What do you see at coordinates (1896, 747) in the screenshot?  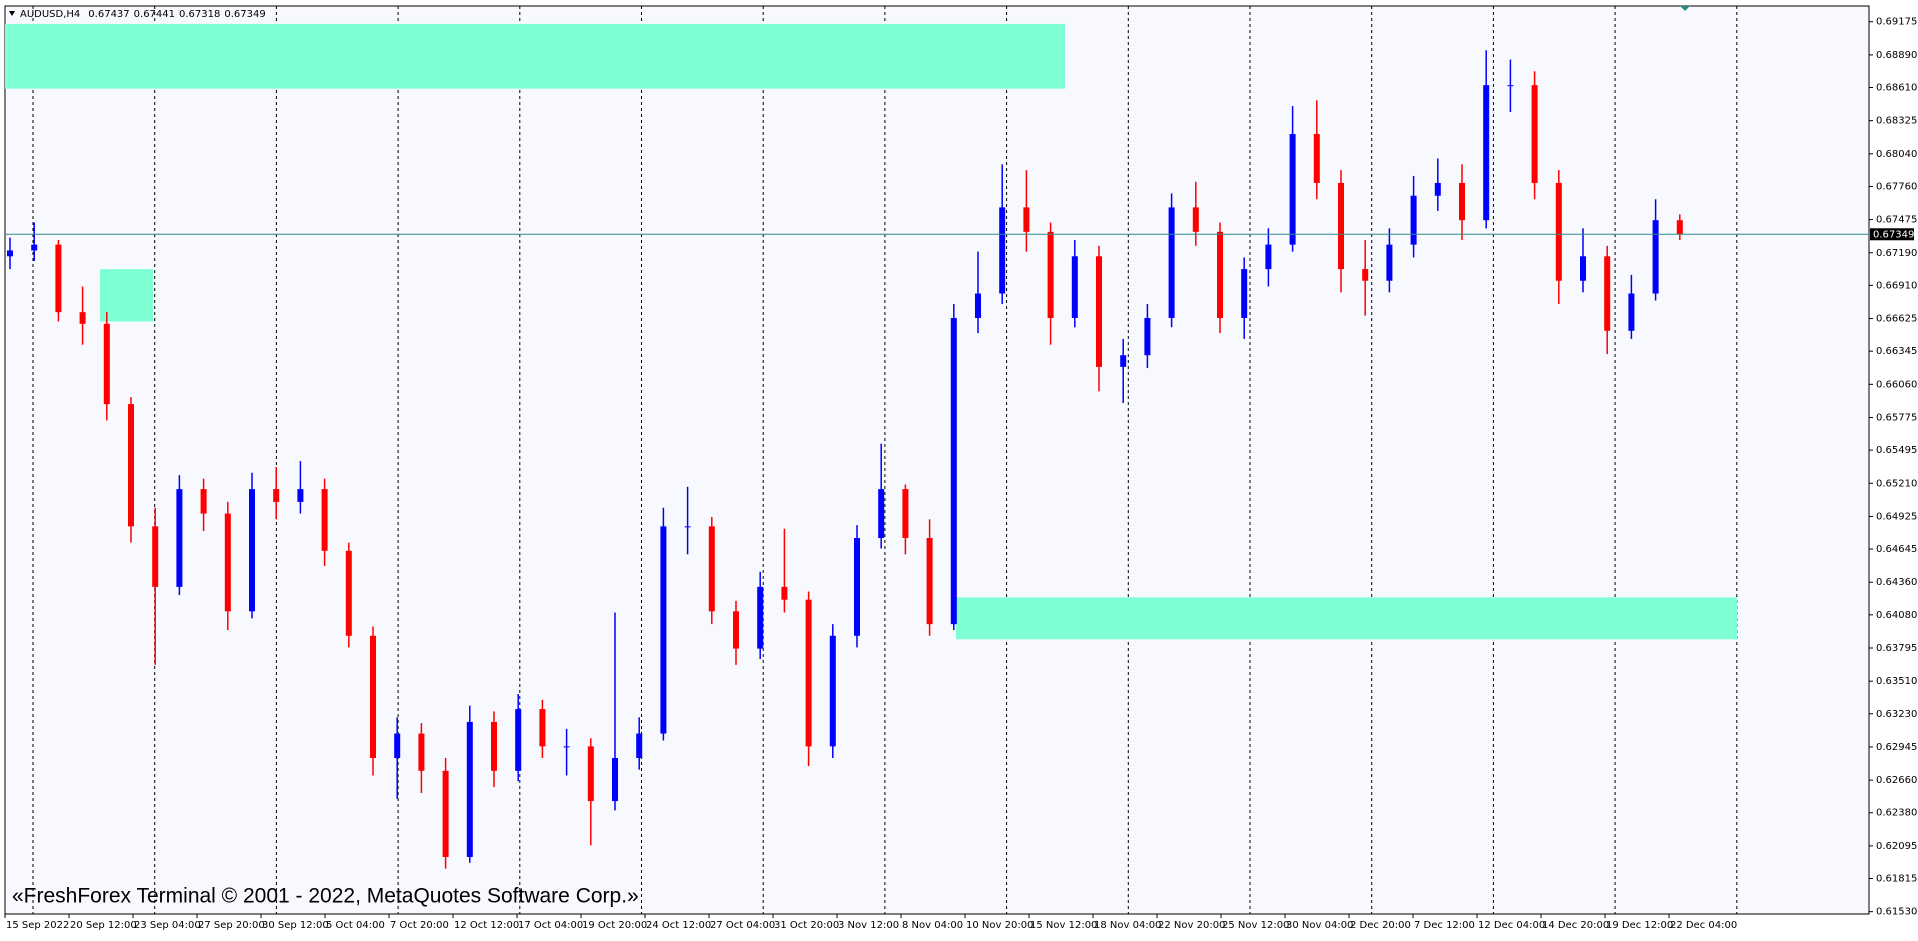 I see `y-tick-label: 0.62945` at bounding box center [1896, 747].